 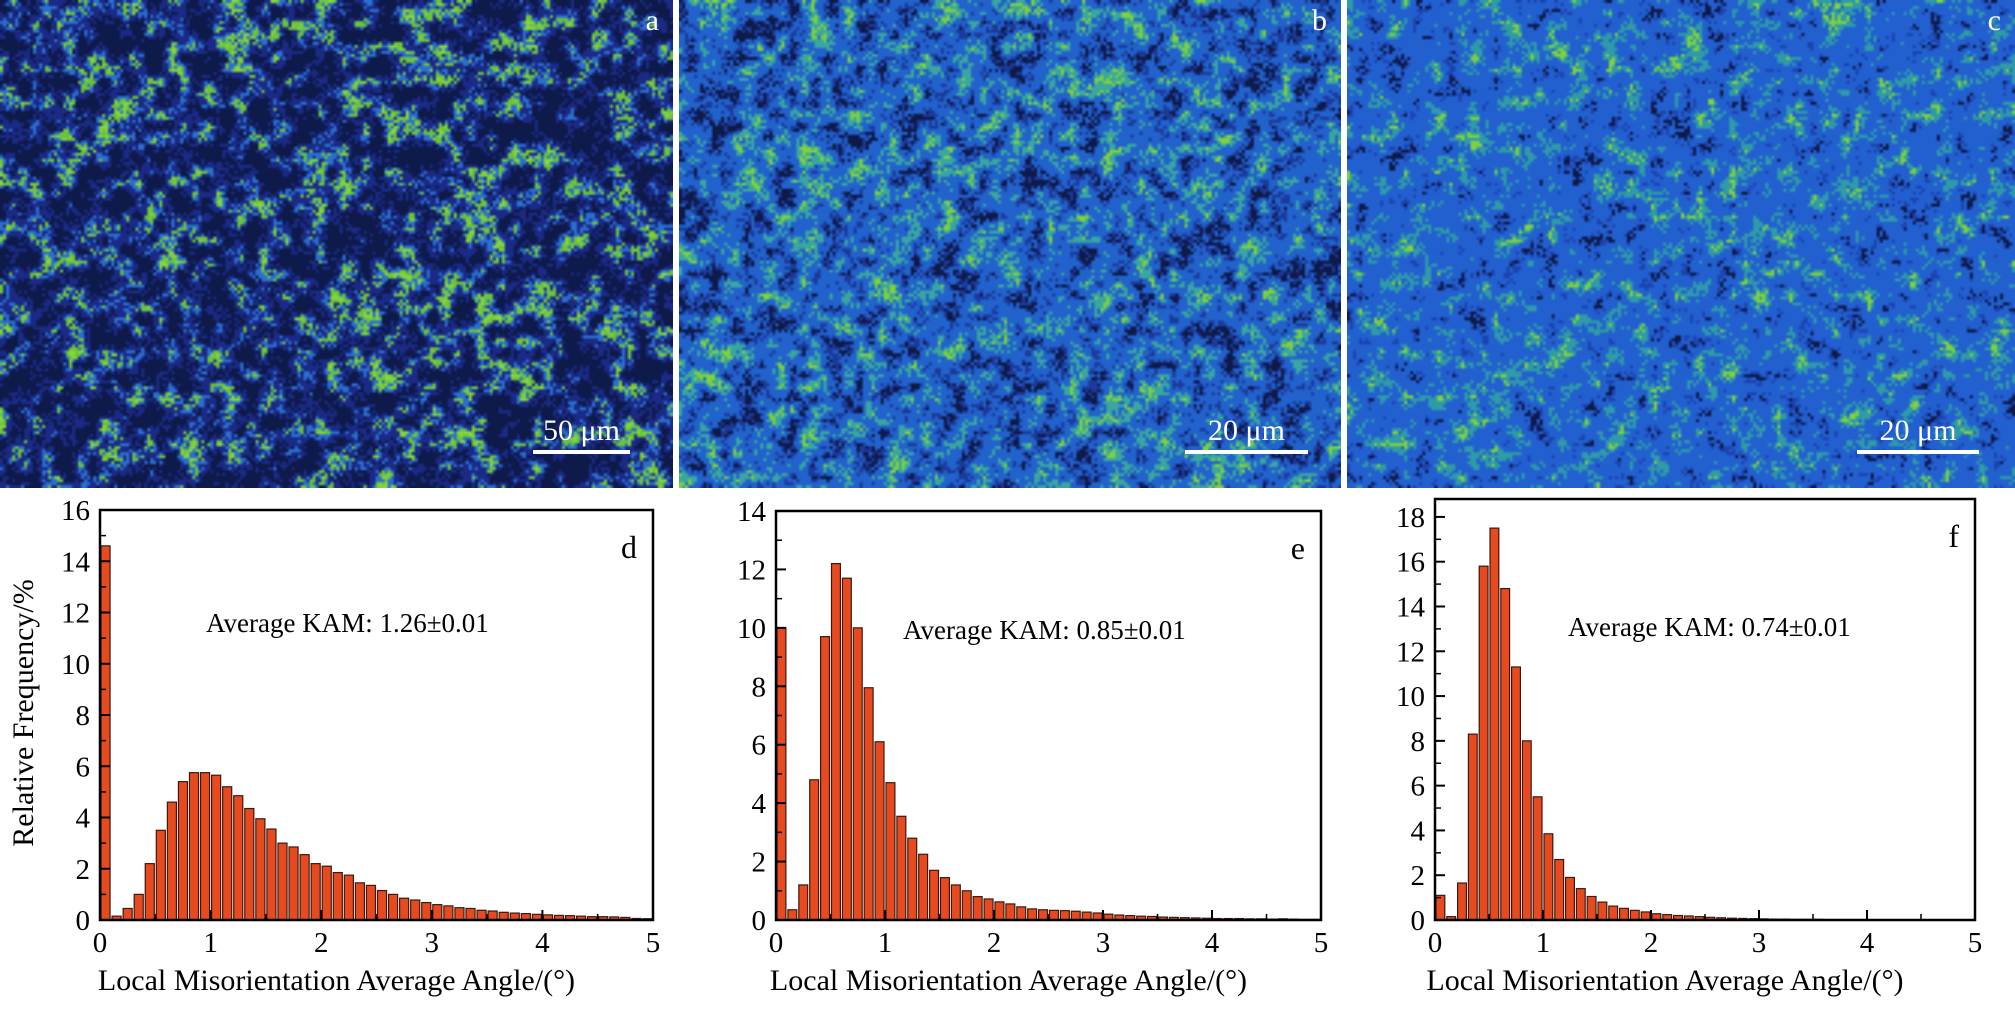 I want to click on y-tick-label: 16, so click(x=75, y=511).